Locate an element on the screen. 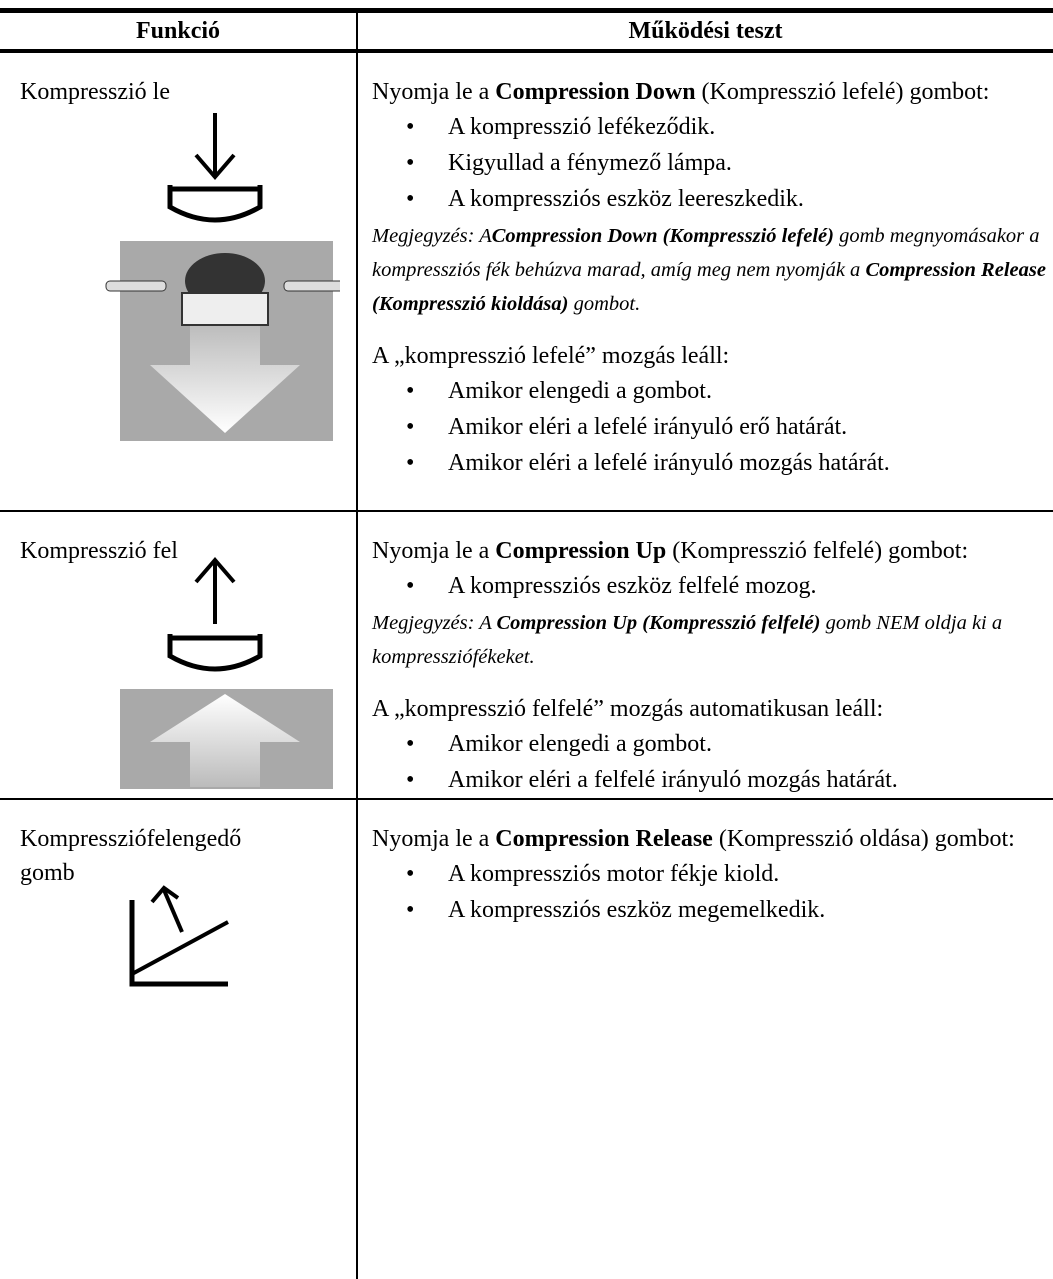 Image resolution: width=1053 pixels, height=1279 pixels. function-cell: Kompresszió fel is located at coordinates (179, 655).